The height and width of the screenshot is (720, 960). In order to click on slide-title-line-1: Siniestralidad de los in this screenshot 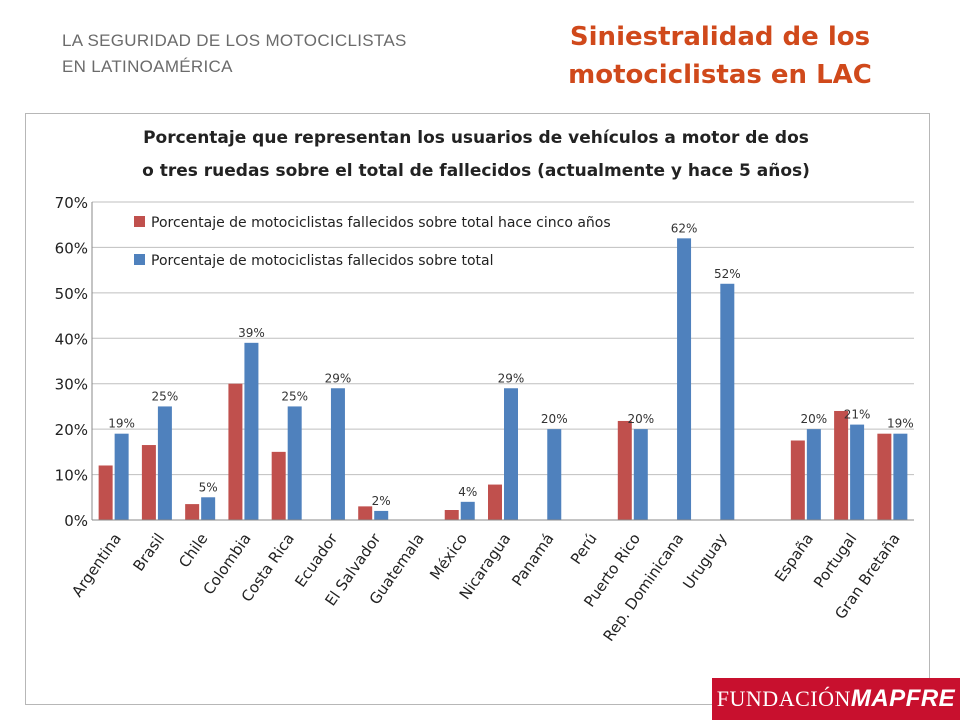, I will do `click(720, 37)`.